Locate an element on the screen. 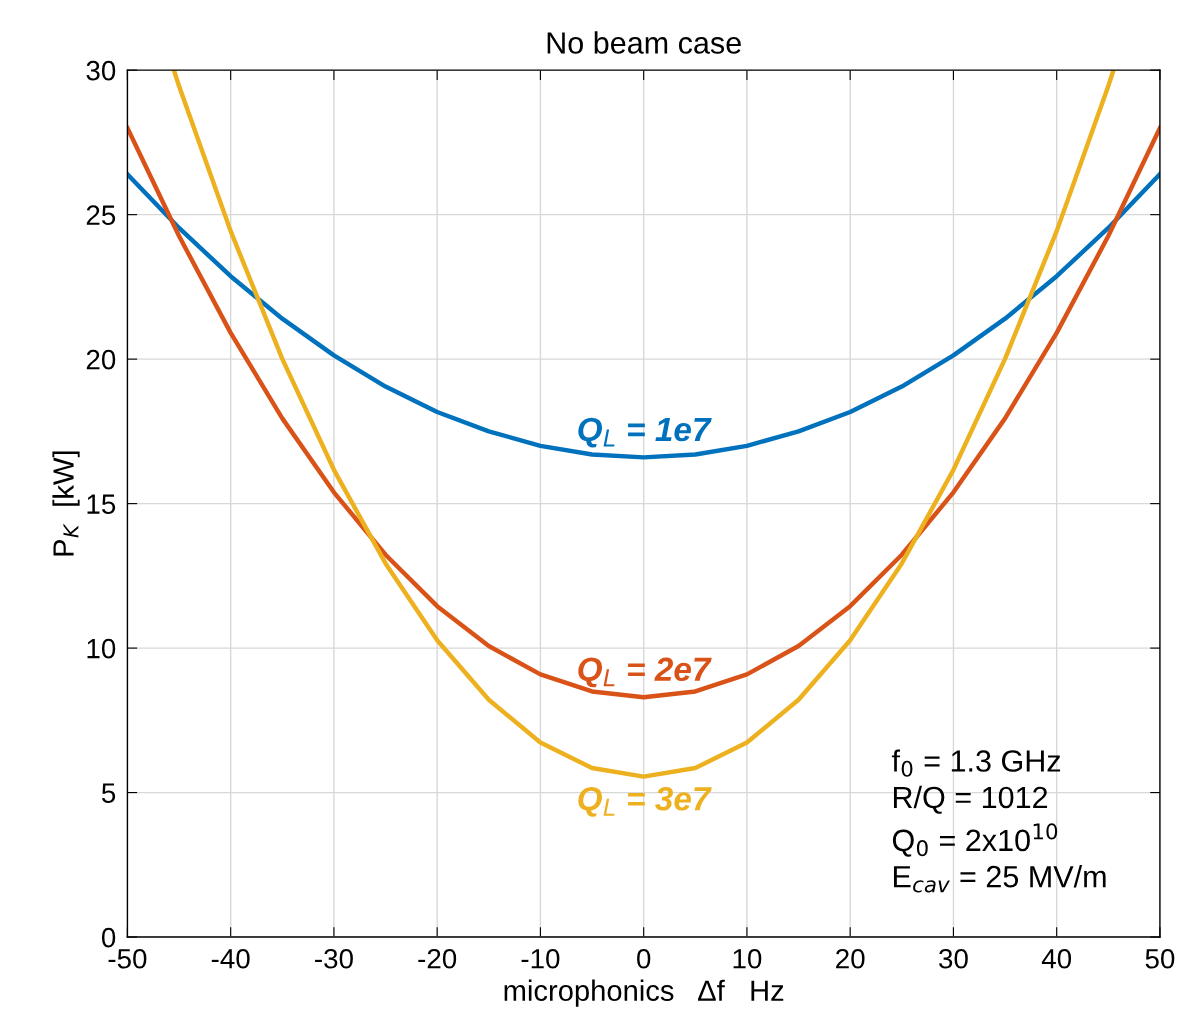  x-tick-label: 40 is located at coordinates (1056, 958).